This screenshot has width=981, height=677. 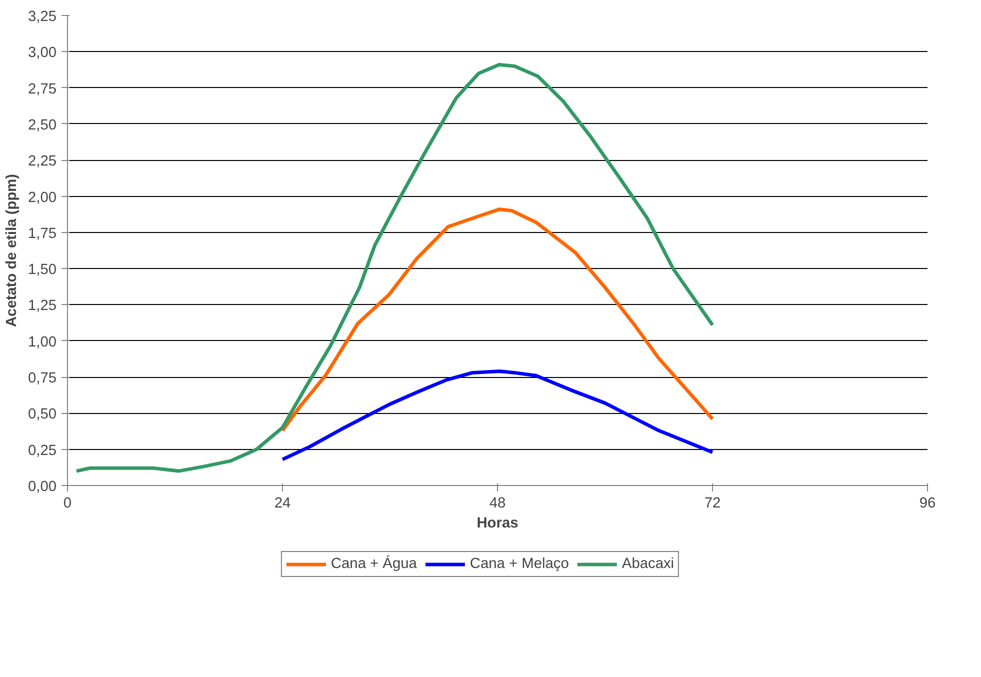 I want to click on x-tick-label: 24, so click(x=282, y=504).